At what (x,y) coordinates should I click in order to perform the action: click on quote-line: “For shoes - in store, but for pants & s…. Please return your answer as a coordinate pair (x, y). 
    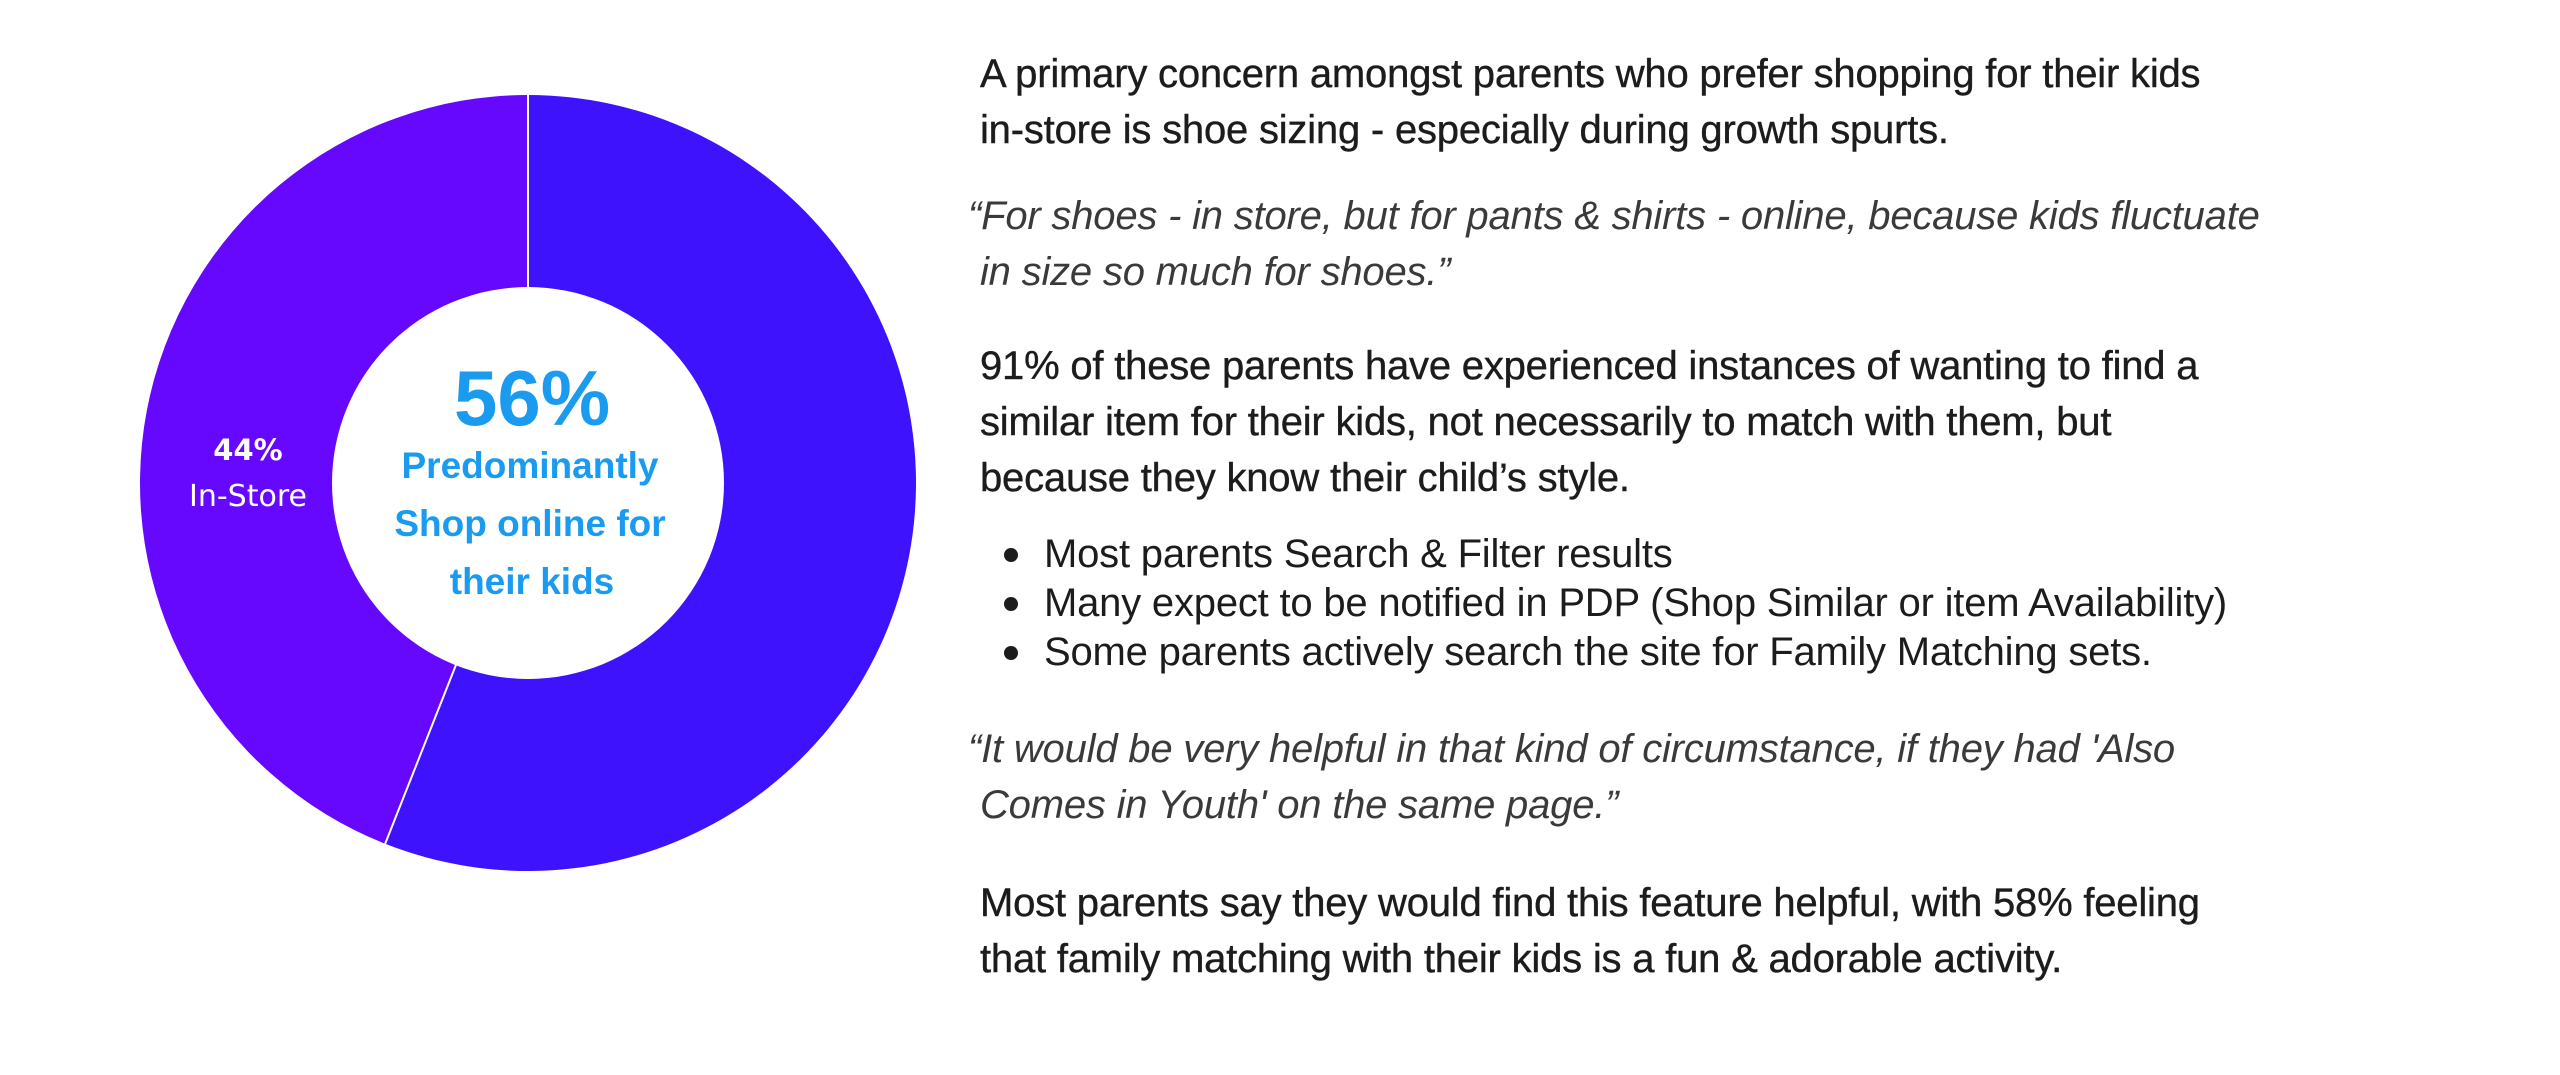
    Looking at the image, I should click on (1614, 216).